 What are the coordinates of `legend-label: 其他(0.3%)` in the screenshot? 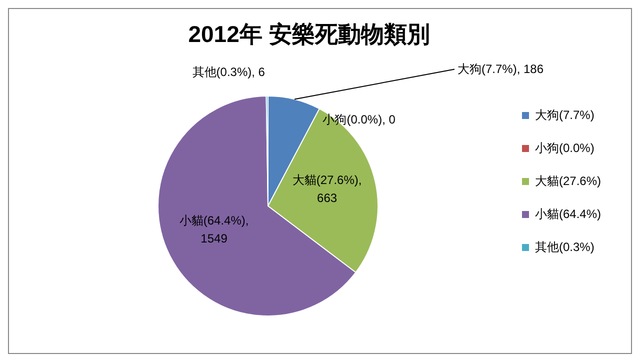 It's located at (564, 247).